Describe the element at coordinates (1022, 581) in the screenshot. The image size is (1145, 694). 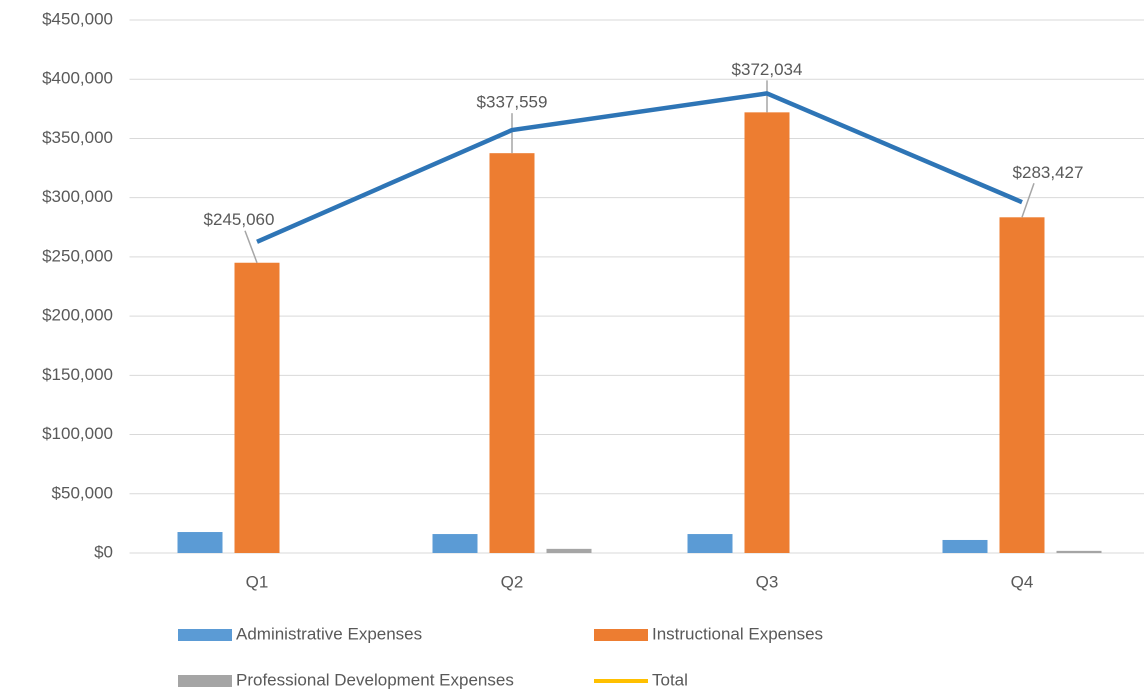
I see `x-tick-label: Q4` at that location.